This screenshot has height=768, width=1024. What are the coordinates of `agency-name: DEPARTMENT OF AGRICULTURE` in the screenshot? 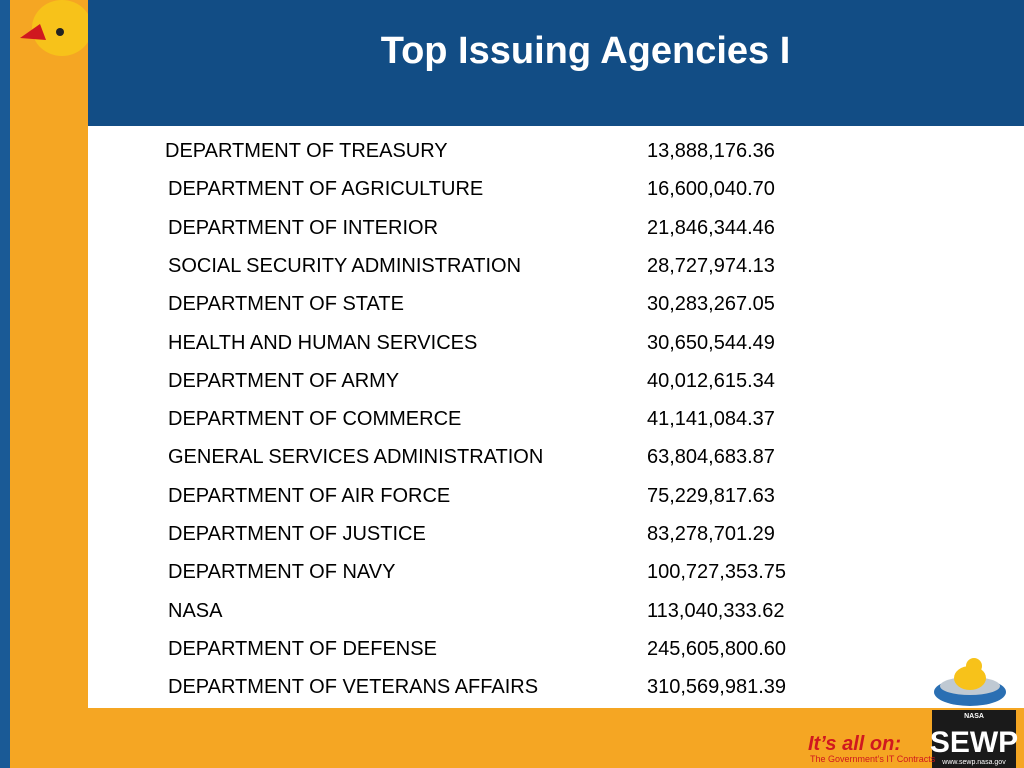 It's located at (326, 189).